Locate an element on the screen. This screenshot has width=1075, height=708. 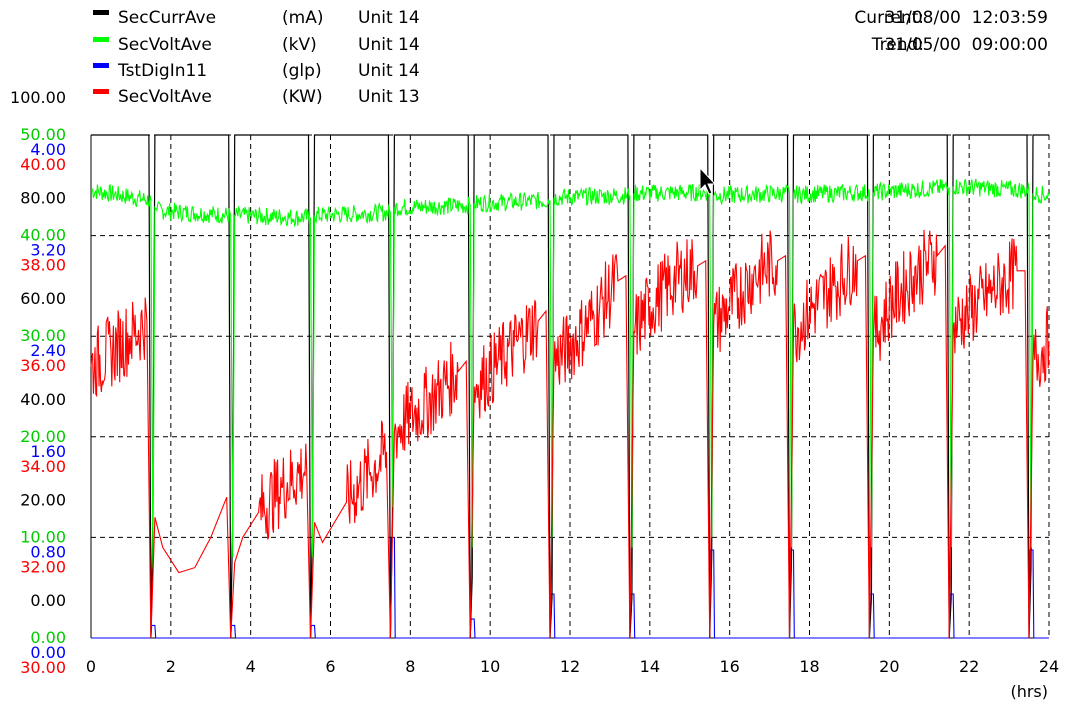
x-axis-labels: 0 2 4 6 8 10 12 14 16 18 20 22 24 is located at coordinates (572, 666).